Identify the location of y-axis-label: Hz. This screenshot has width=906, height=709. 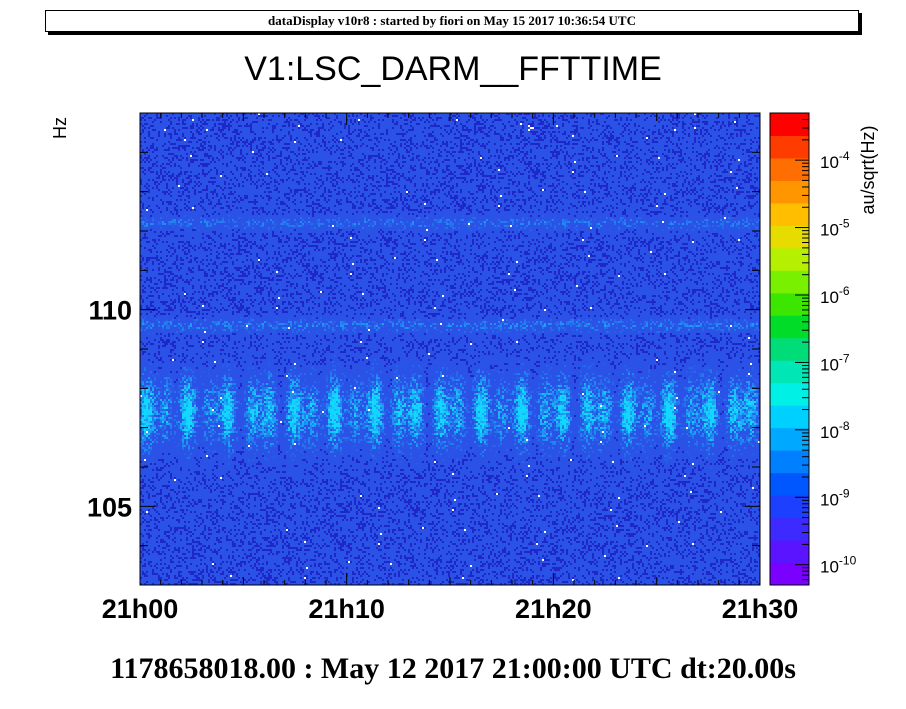
(60, 128).